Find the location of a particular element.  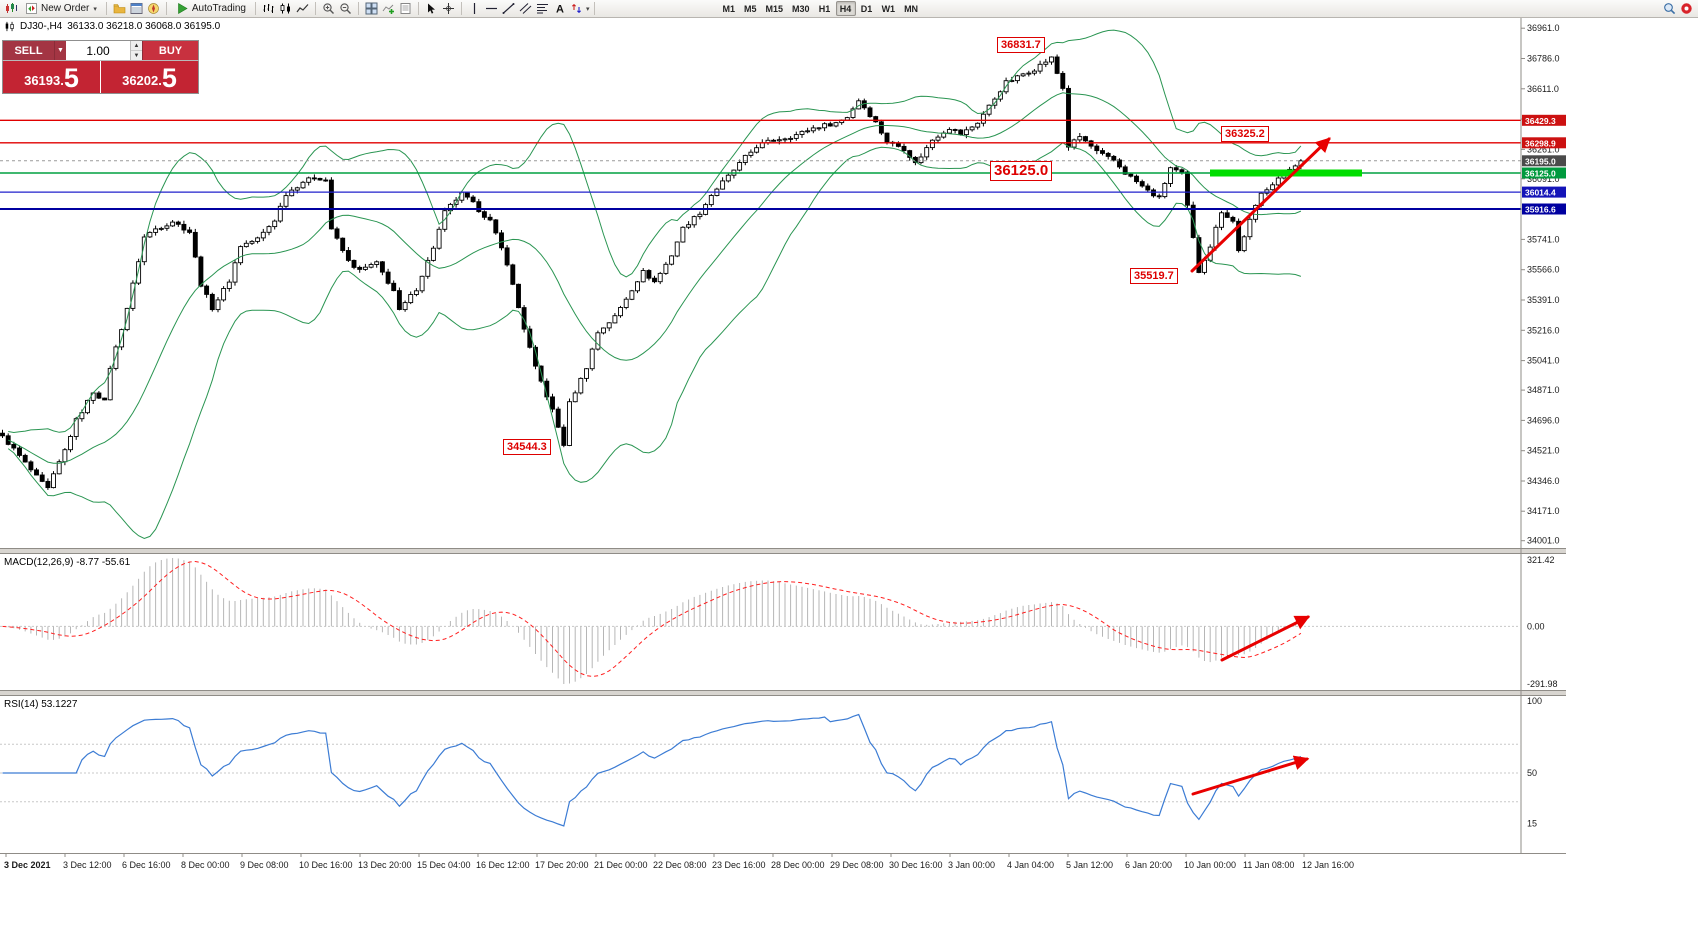

one-click-trading-panel: SELL ▼ ▲ ▼ BUY 36193.5 36202.5 is located at coordinates (100, 67).